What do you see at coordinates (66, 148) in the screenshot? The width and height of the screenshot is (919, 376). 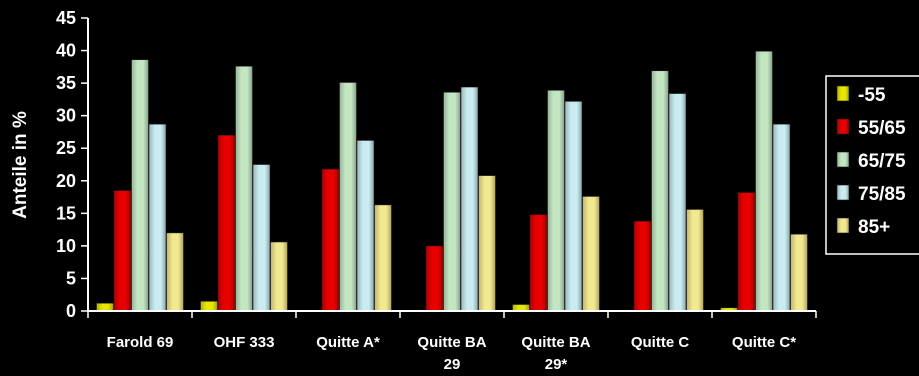 I see `y-tick-label: 25` at bounding box center [66, 148].